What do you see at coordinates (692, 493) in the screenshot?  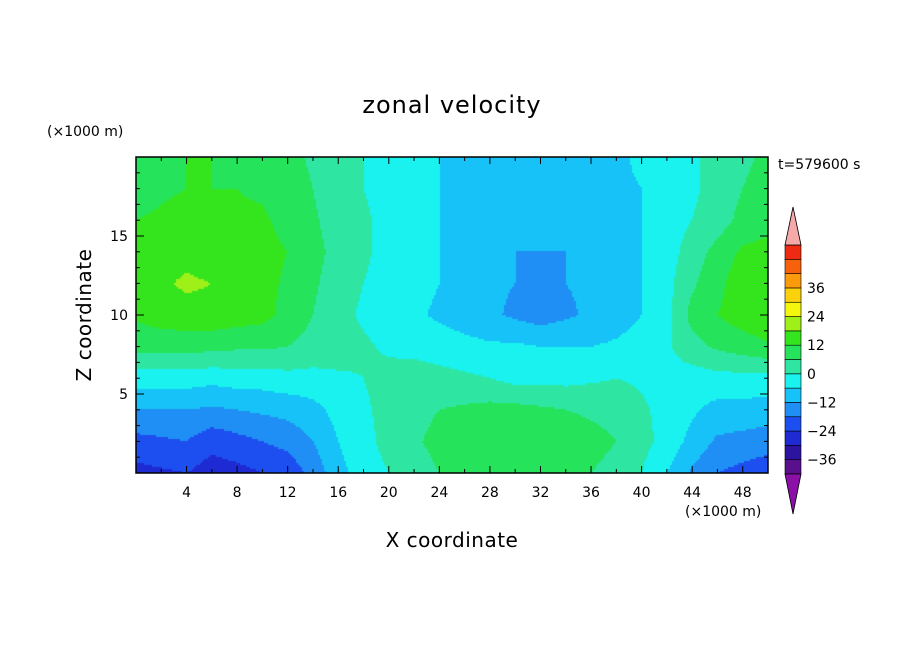 I see `x-tick-label: 44` at bounding box center [692, 493].